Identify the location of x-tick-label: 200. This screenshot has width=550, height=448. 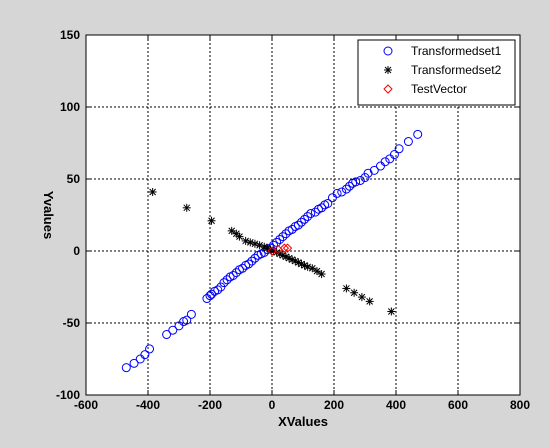
(334, 405).